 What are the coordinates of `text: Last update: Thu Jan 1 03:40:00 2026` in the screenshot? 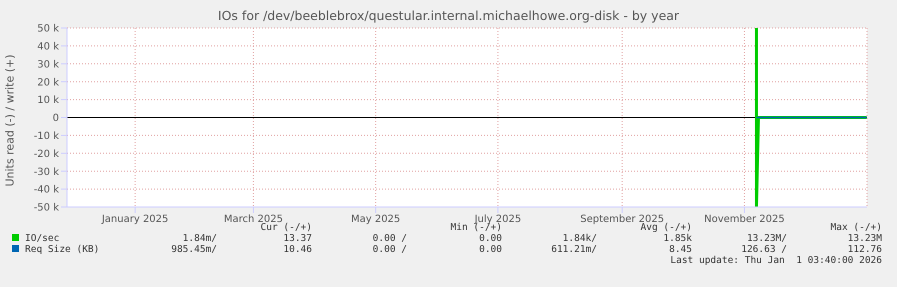 It's located at (775, 260).